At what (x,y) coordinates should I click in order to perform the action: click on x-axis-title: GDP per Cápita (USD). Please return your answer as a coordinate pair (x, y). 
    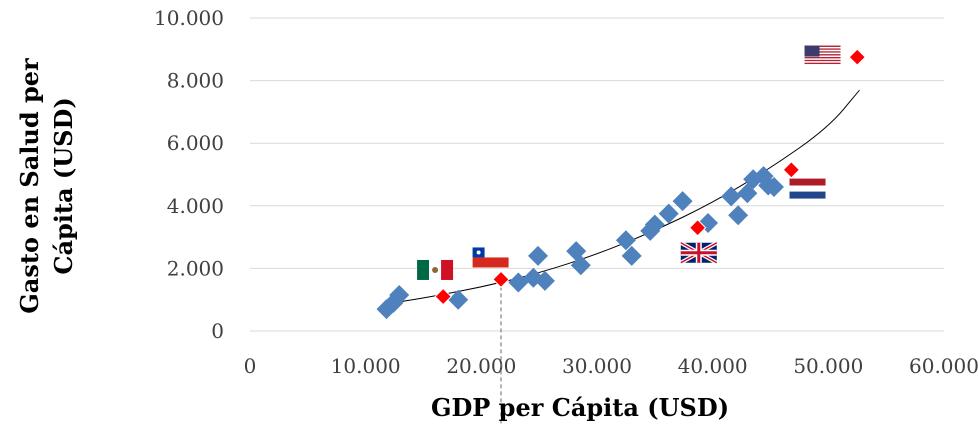
    Looking at the image, I should click on (580, 407).